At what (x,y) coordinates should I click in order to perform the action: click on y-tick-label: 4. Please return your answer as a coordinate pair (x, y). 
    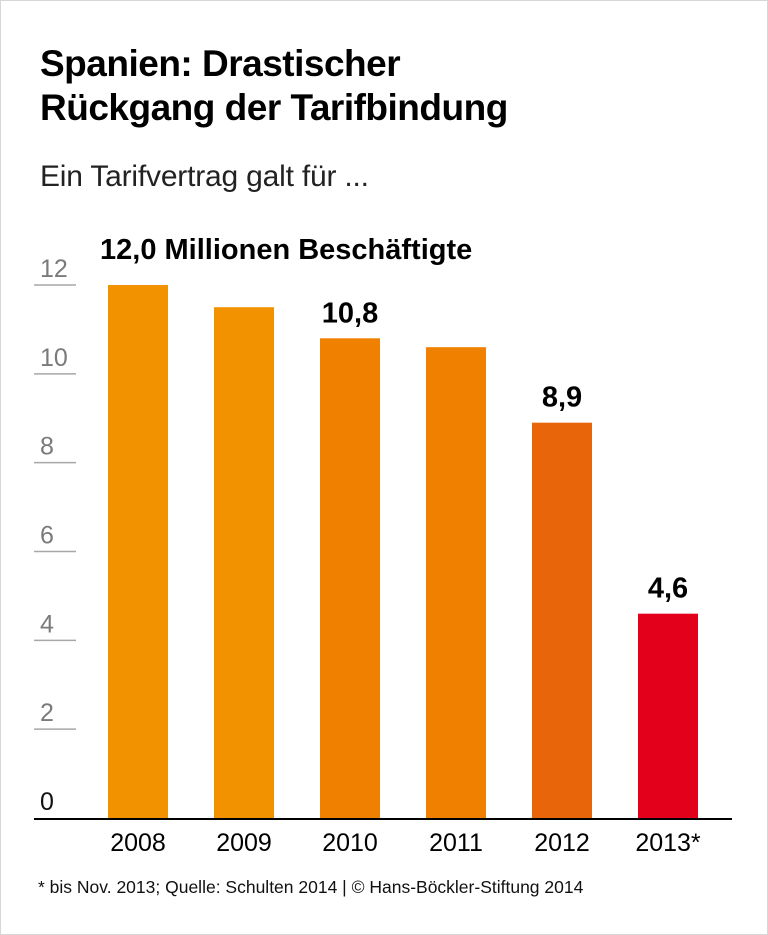
    Looking at the image, I should click on (47, 624).